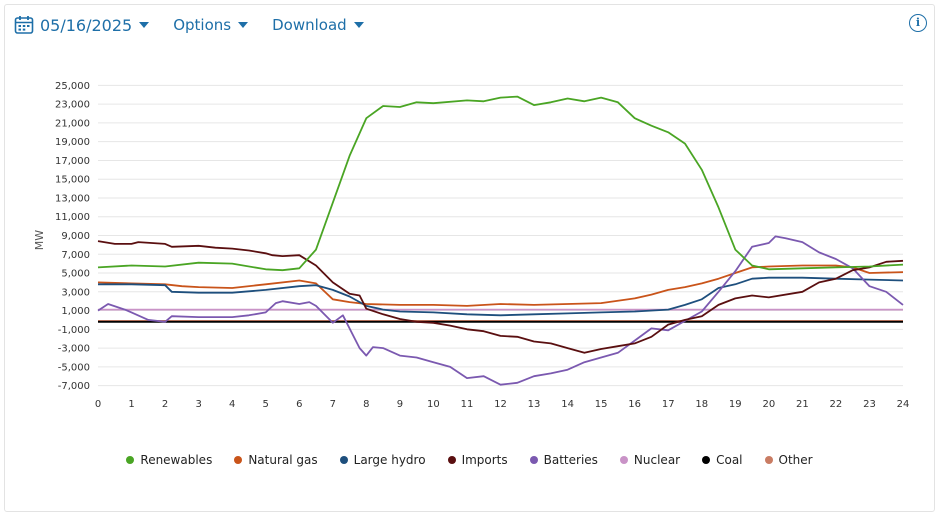 This screenshot has height=520, width=939. Describe the element at coordinates (735, 404) in the screenshot. I see `x-tick-label: 19` at that location.